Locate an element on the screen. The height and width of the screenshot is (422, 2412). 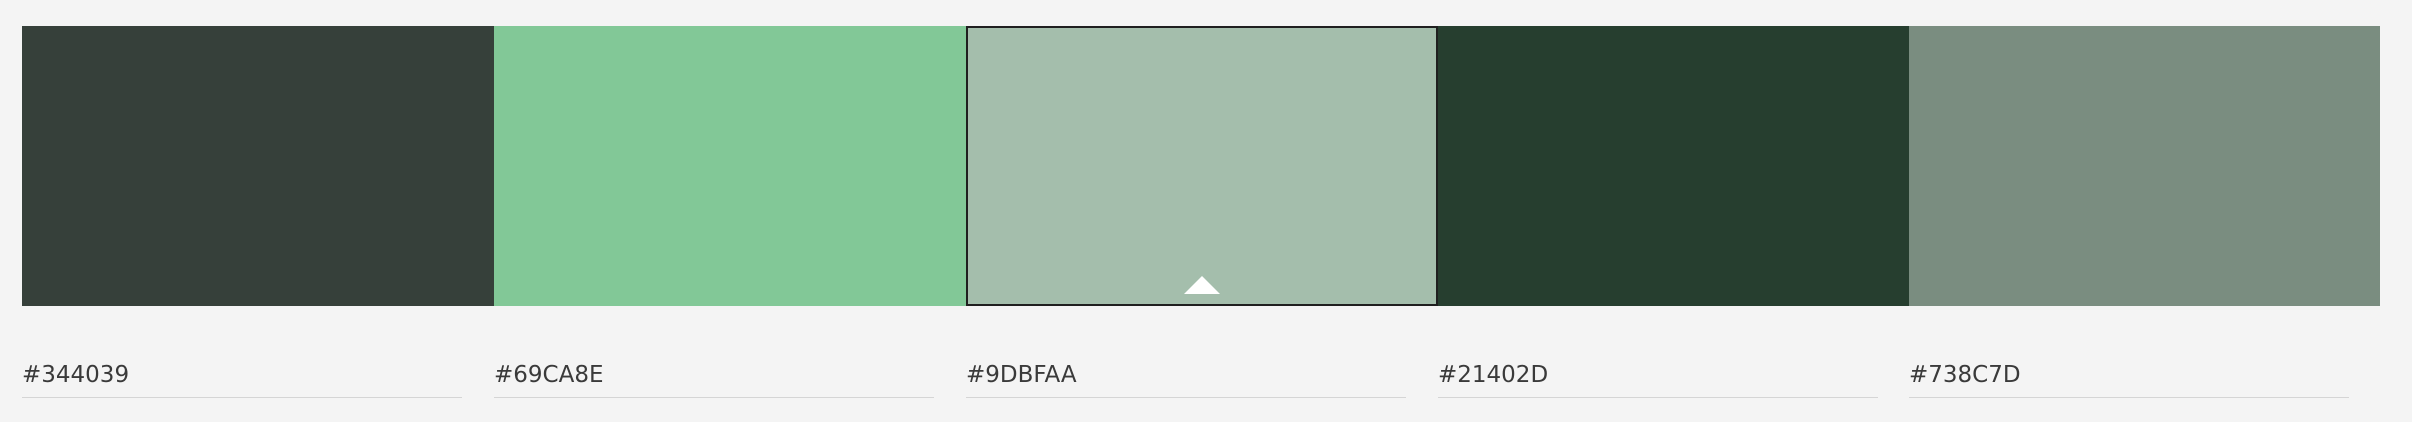
hex-field-2: #69CA8E is located at coordinates (714, 375).